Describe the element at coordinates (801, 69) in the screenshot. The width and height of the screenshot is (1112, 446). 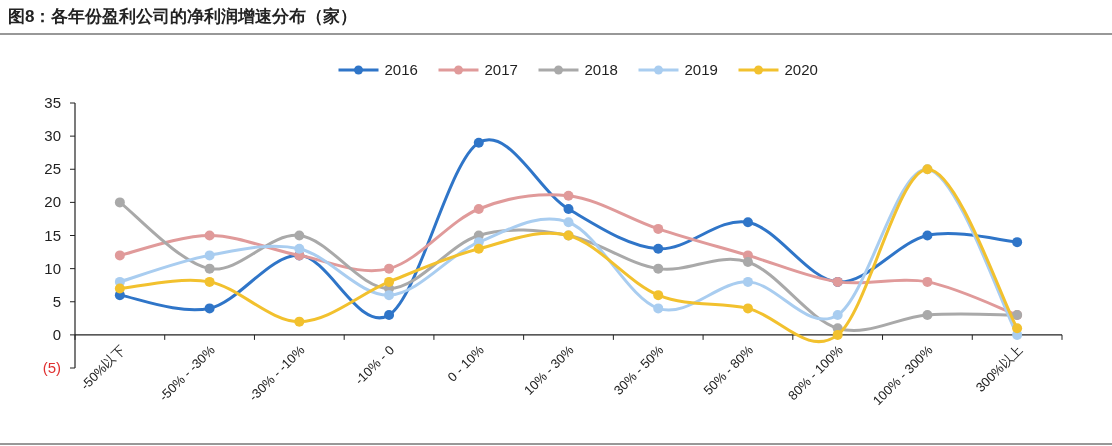
I see `legend-label: 2020` at that location.